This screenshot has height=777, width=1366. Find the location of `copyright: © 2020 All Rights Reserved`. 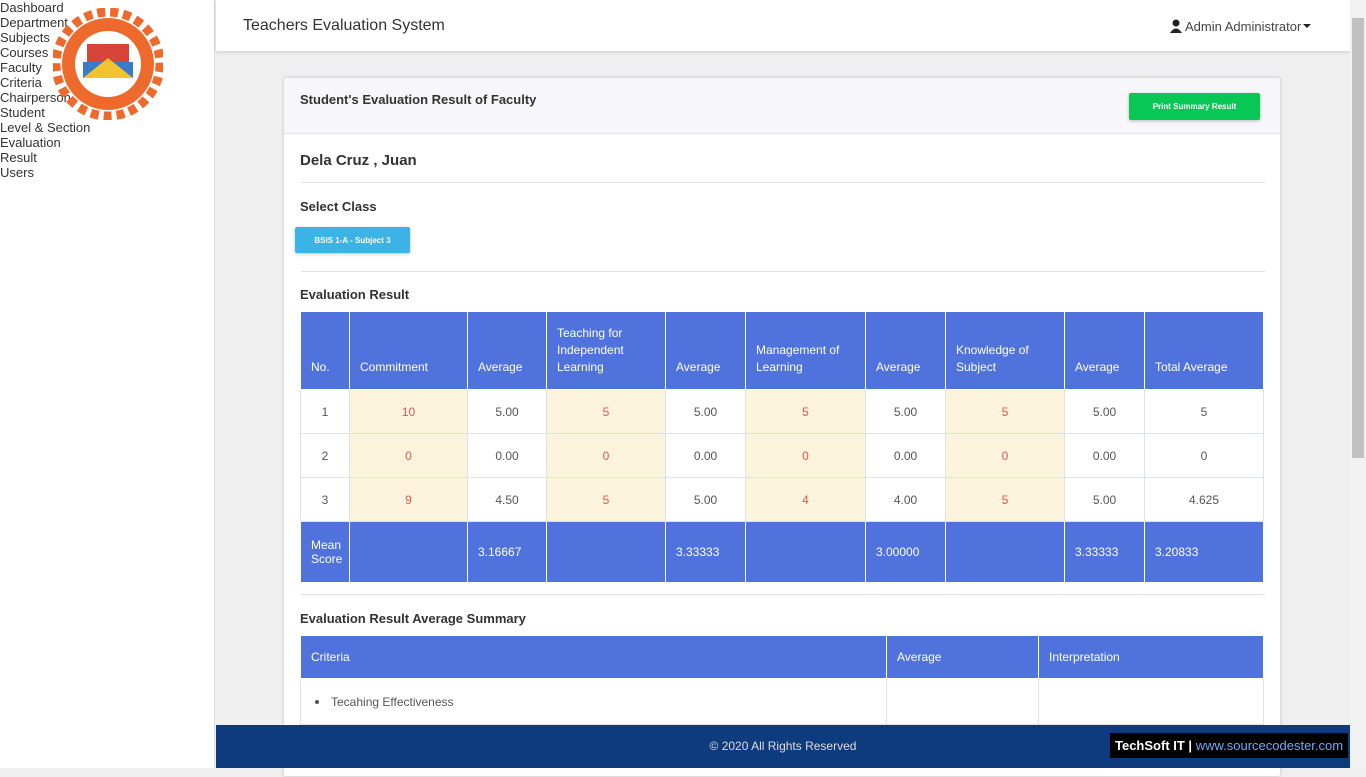

copyright: © 2020 All Rights Reserved is located at coordinates (783, 746).